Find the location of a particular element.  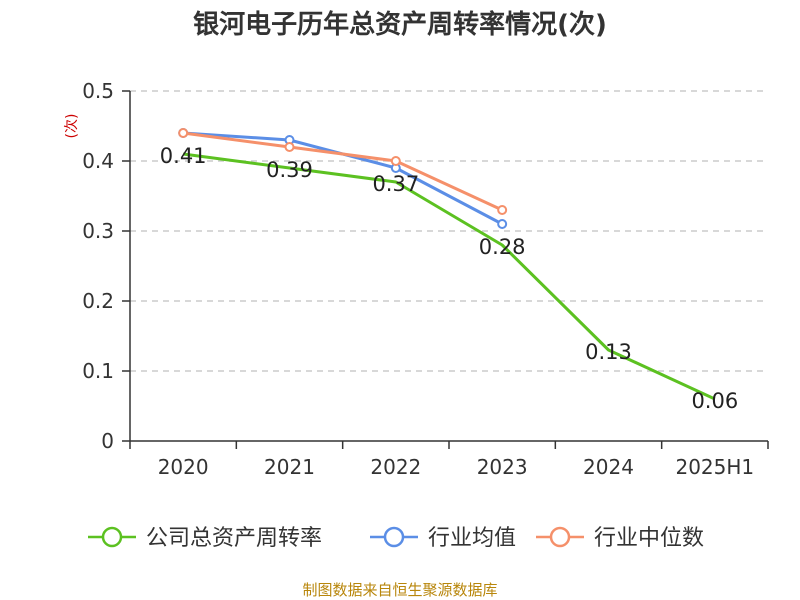

source-note: 制图数据来自恒生聚源数据库 is located at coordinates (399, 590).